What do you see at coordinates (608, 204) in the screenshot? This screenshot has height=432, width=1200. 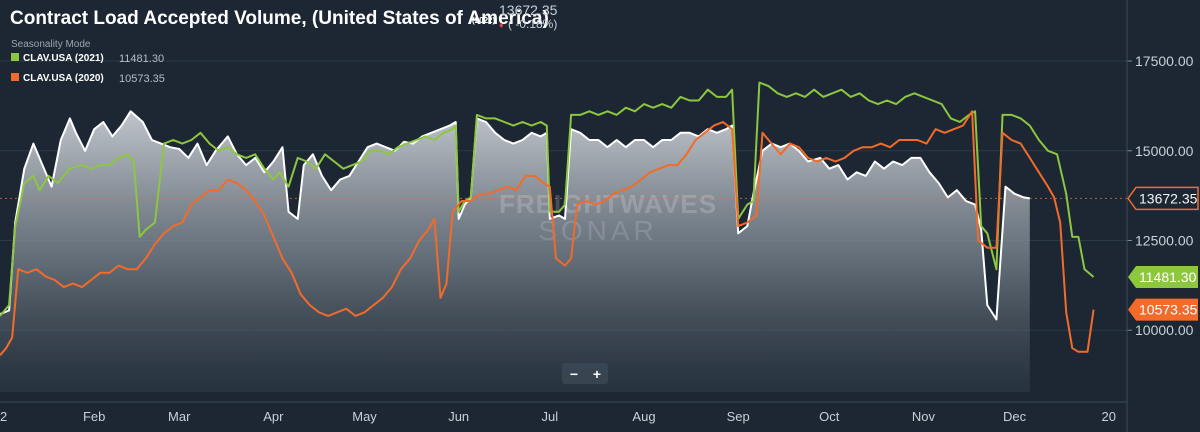 I see `watermark-brand: FREIGHTWAVES` at bounding box center [608, 204].